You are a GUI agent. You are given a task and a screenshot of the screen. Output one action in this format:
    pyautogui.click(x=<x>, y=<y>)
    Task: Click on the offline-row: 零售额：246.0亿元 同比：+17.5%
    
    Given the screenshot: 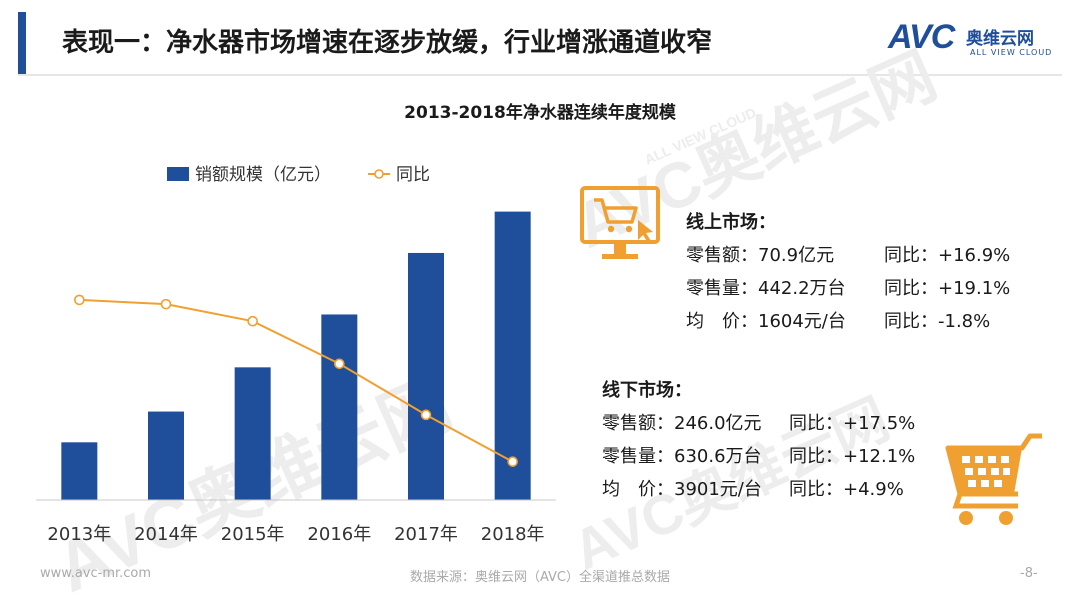 What is the action you would take?
    pyautogui.click(x=758, y=424)
    